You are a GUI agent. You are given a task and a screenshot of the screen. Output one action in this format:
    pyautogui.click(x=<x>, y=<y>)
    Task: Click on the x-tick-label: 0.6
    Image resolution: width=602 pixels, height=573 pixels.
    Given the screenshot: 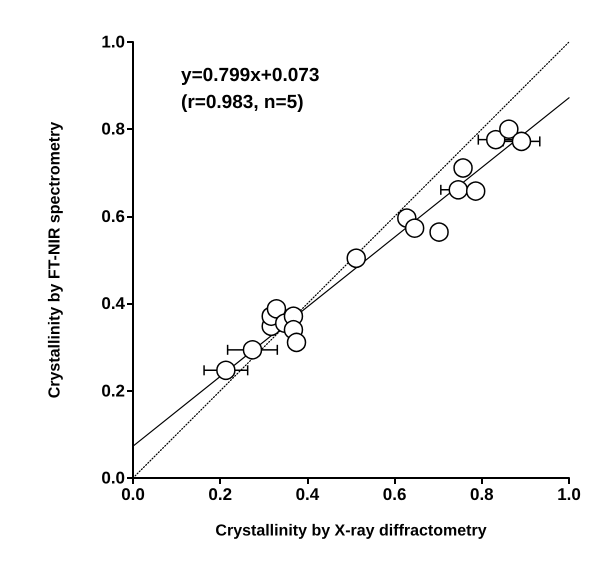 What is the action you would take?
    pyautogui.click(x=394, y=494)
    